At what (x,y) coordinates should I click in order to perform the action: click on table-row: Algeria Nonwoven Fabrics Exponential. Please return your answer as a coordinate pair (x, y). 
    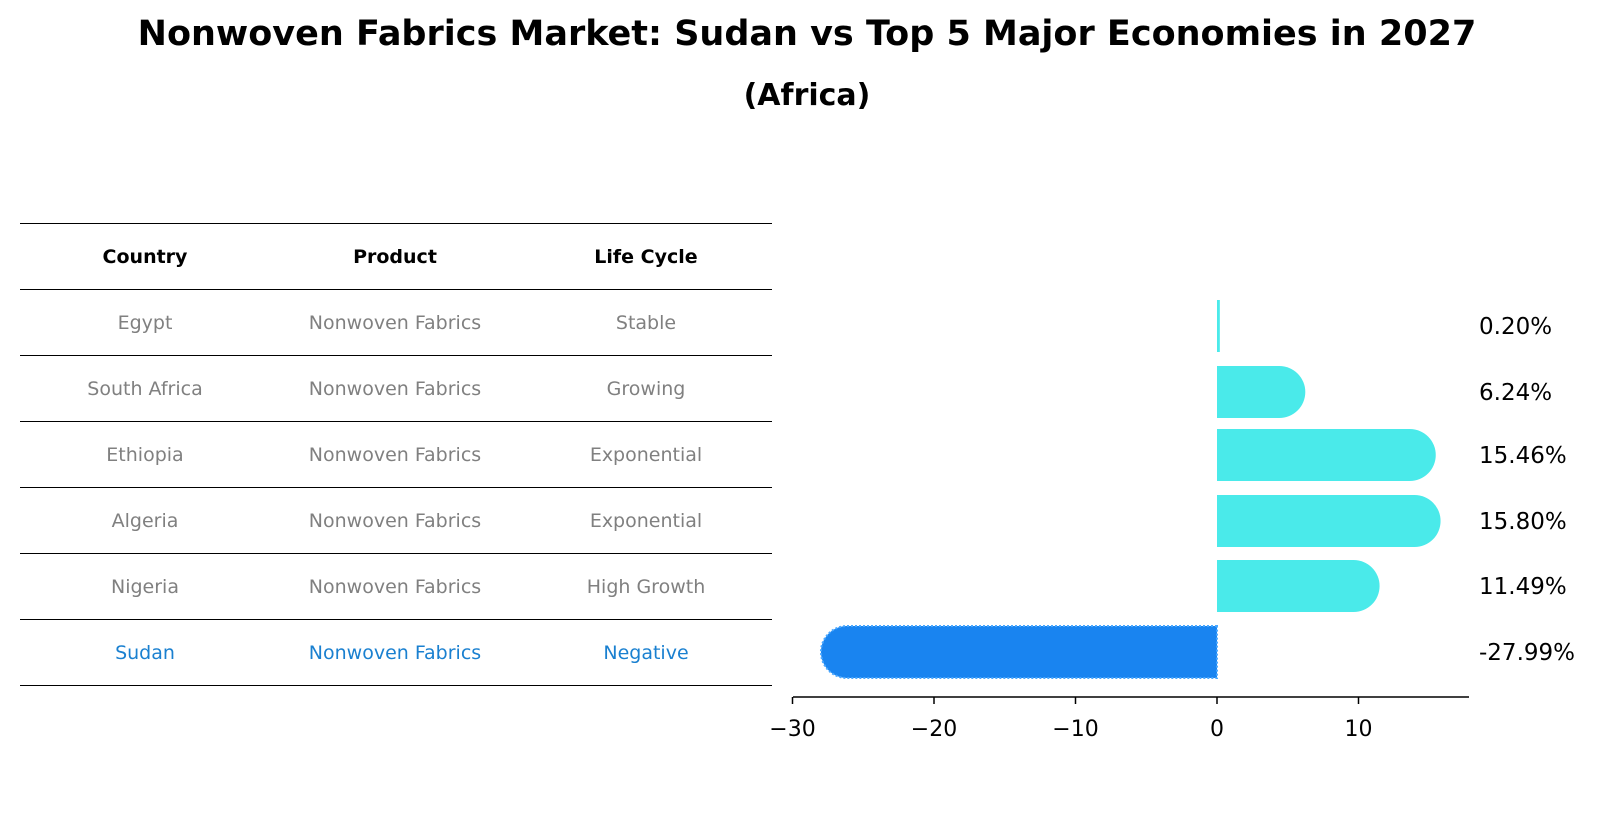
    Looking at the image, I should click on (396, 520).